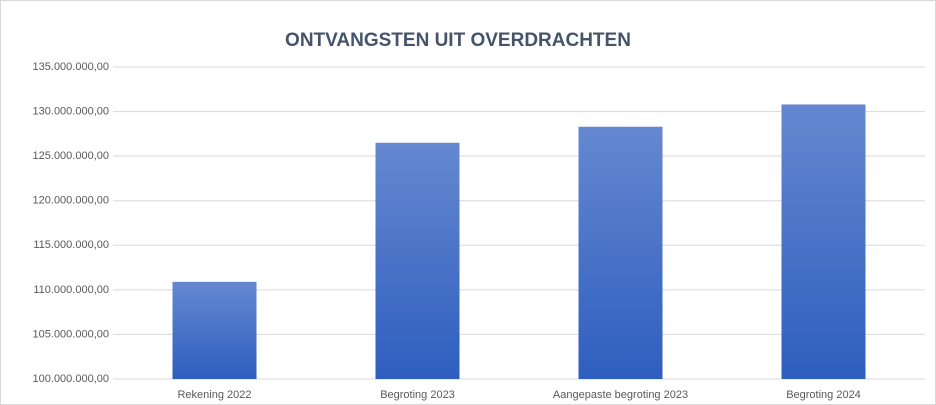 This screenshot has height=405, width=936. Describe the element at coordinates (71, 201) in the screenshot. I see `y-tick-label: 120.000.000,00` at that location.